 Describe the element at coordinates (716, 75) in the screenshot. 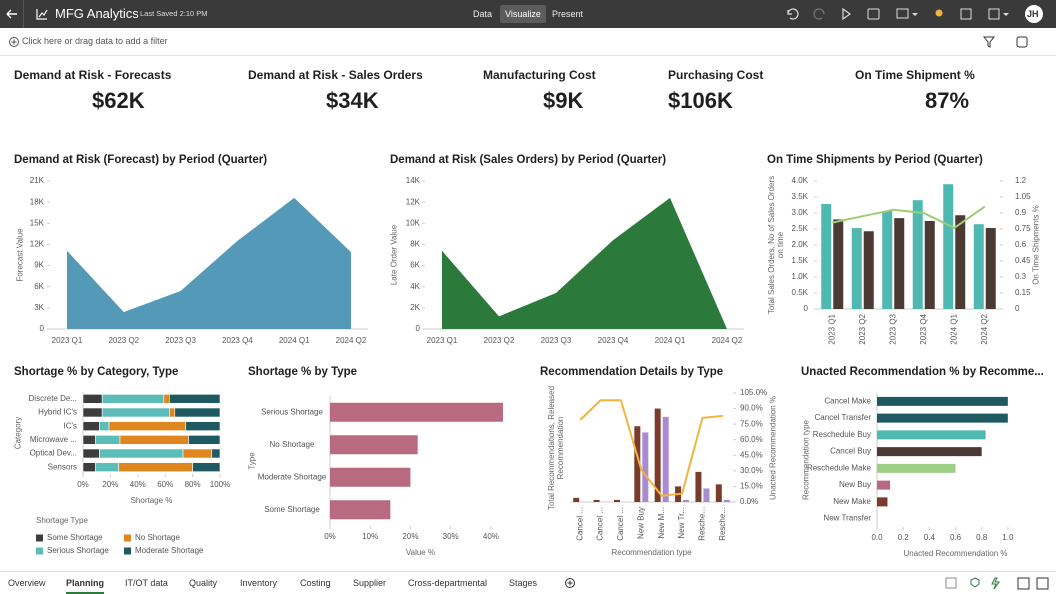

I see `kpi-label: Purchasing Cost` at that location.